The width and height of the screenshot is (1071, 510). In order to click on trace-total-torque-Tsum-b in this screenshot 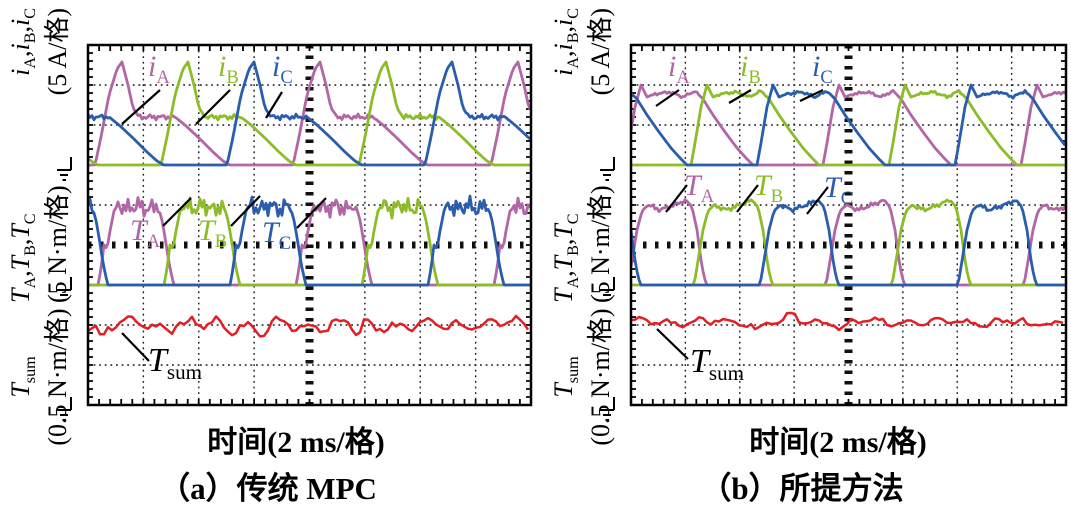, I will do `click(848, 321)`.